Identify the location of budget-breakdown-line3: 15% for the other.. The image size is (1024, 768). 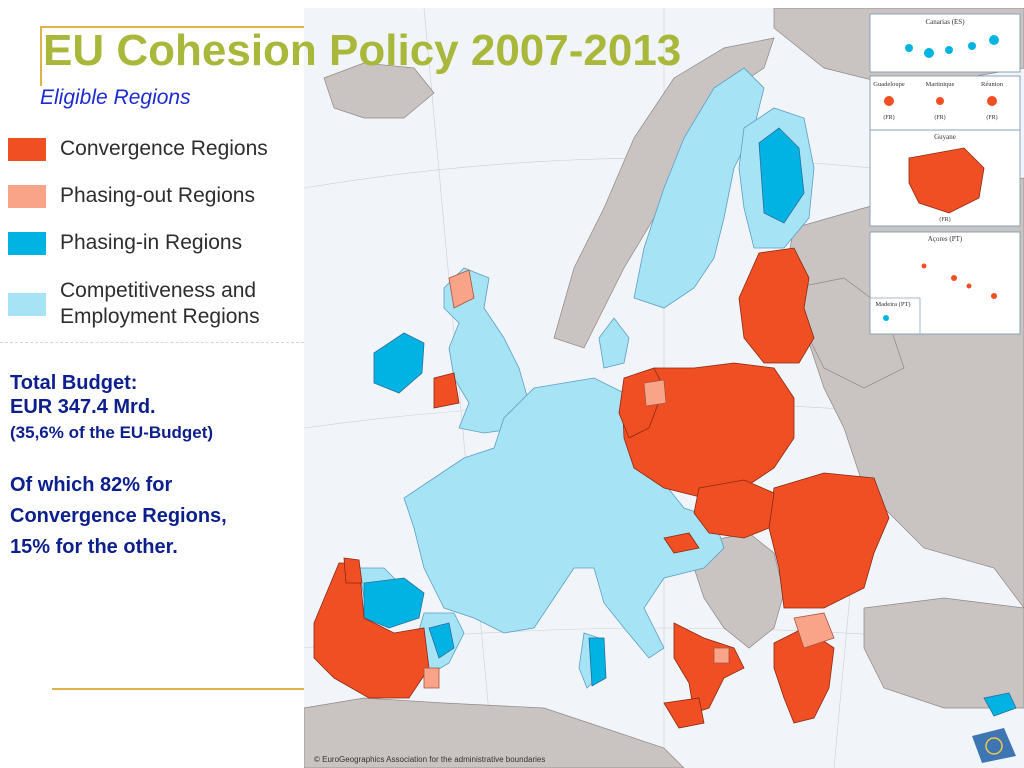
(94, 547).